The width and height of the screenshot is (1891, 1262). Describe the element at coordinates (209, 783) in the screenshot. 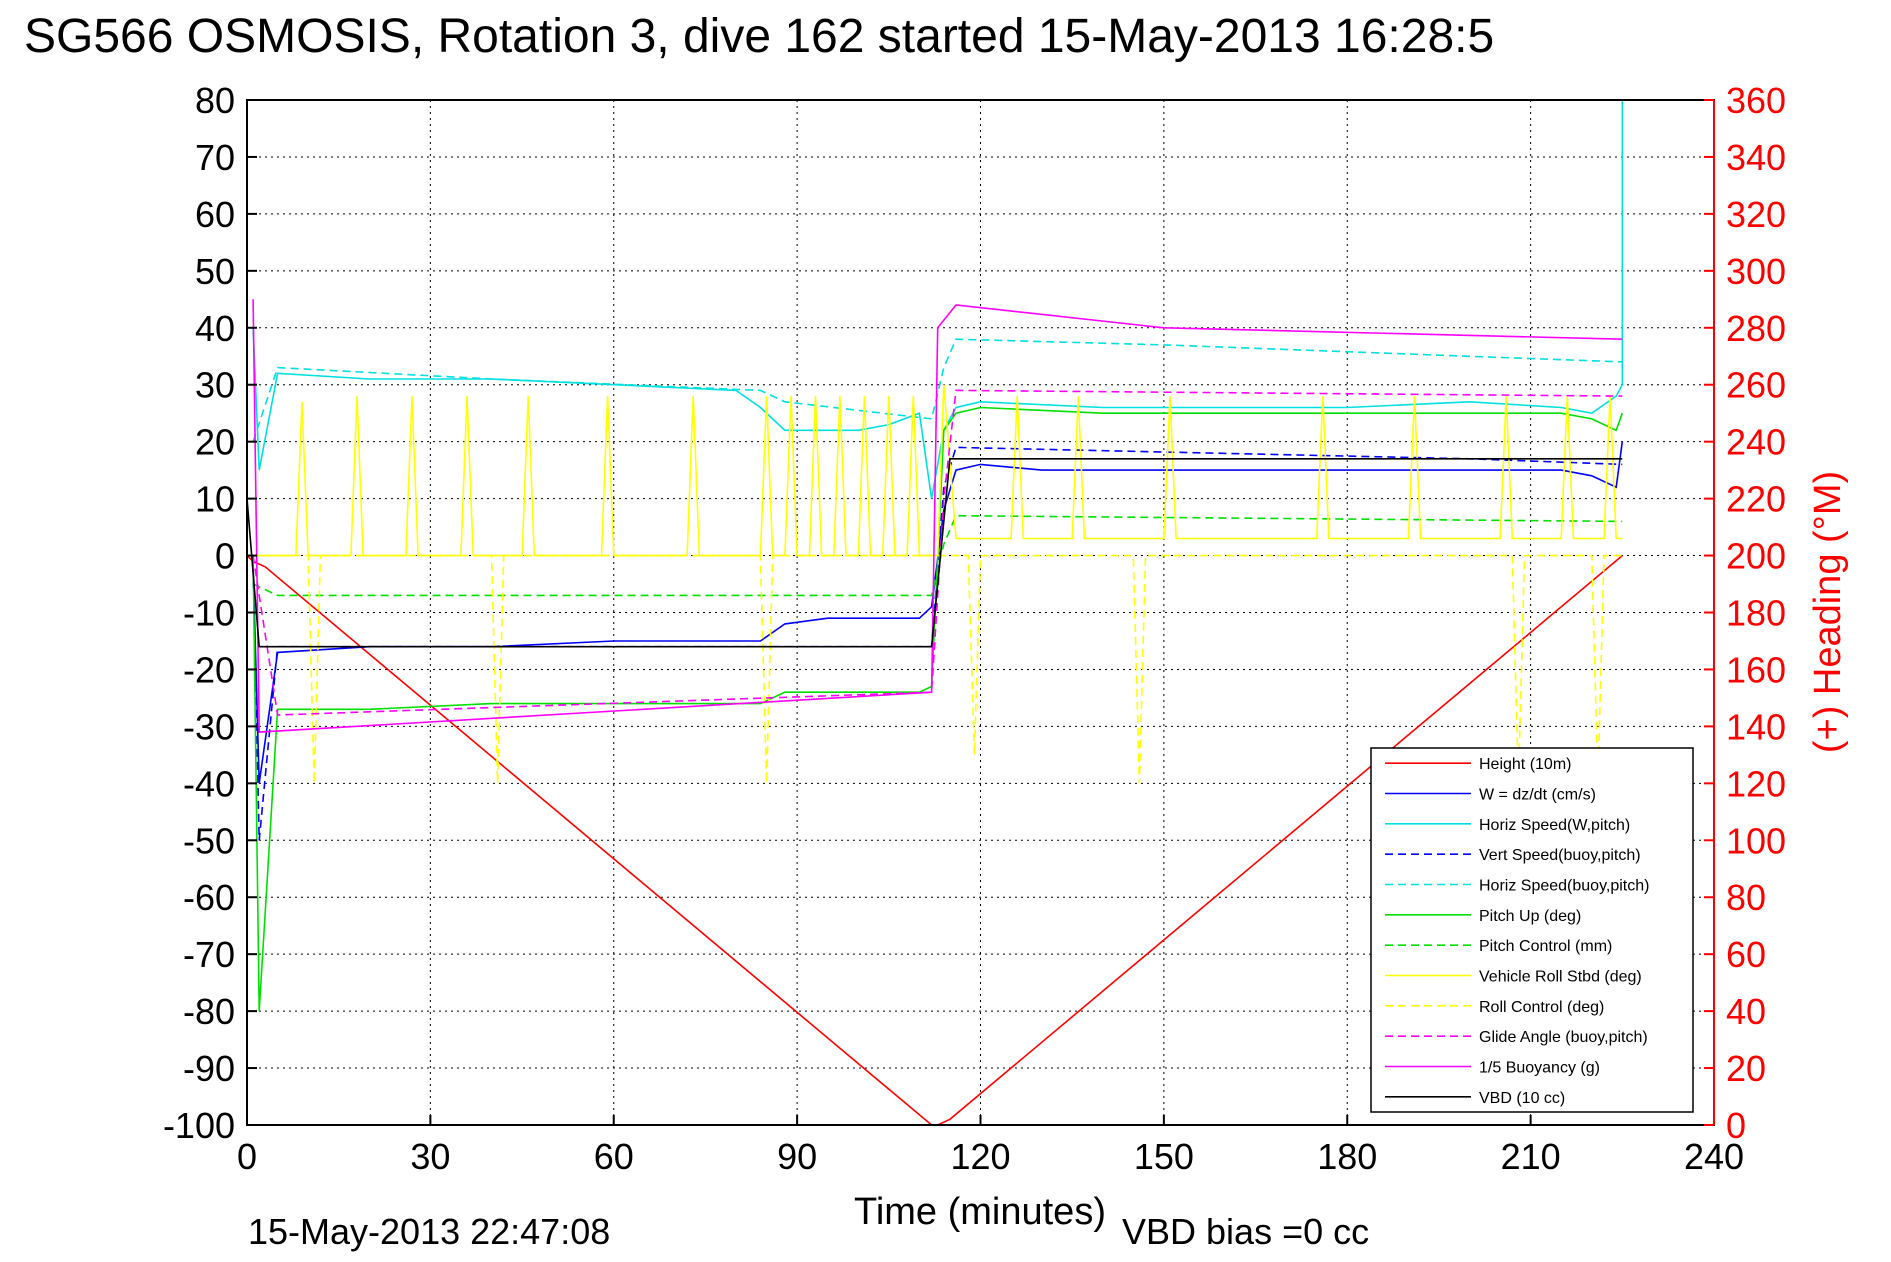

I see `y-tick-label: -40` at that location.